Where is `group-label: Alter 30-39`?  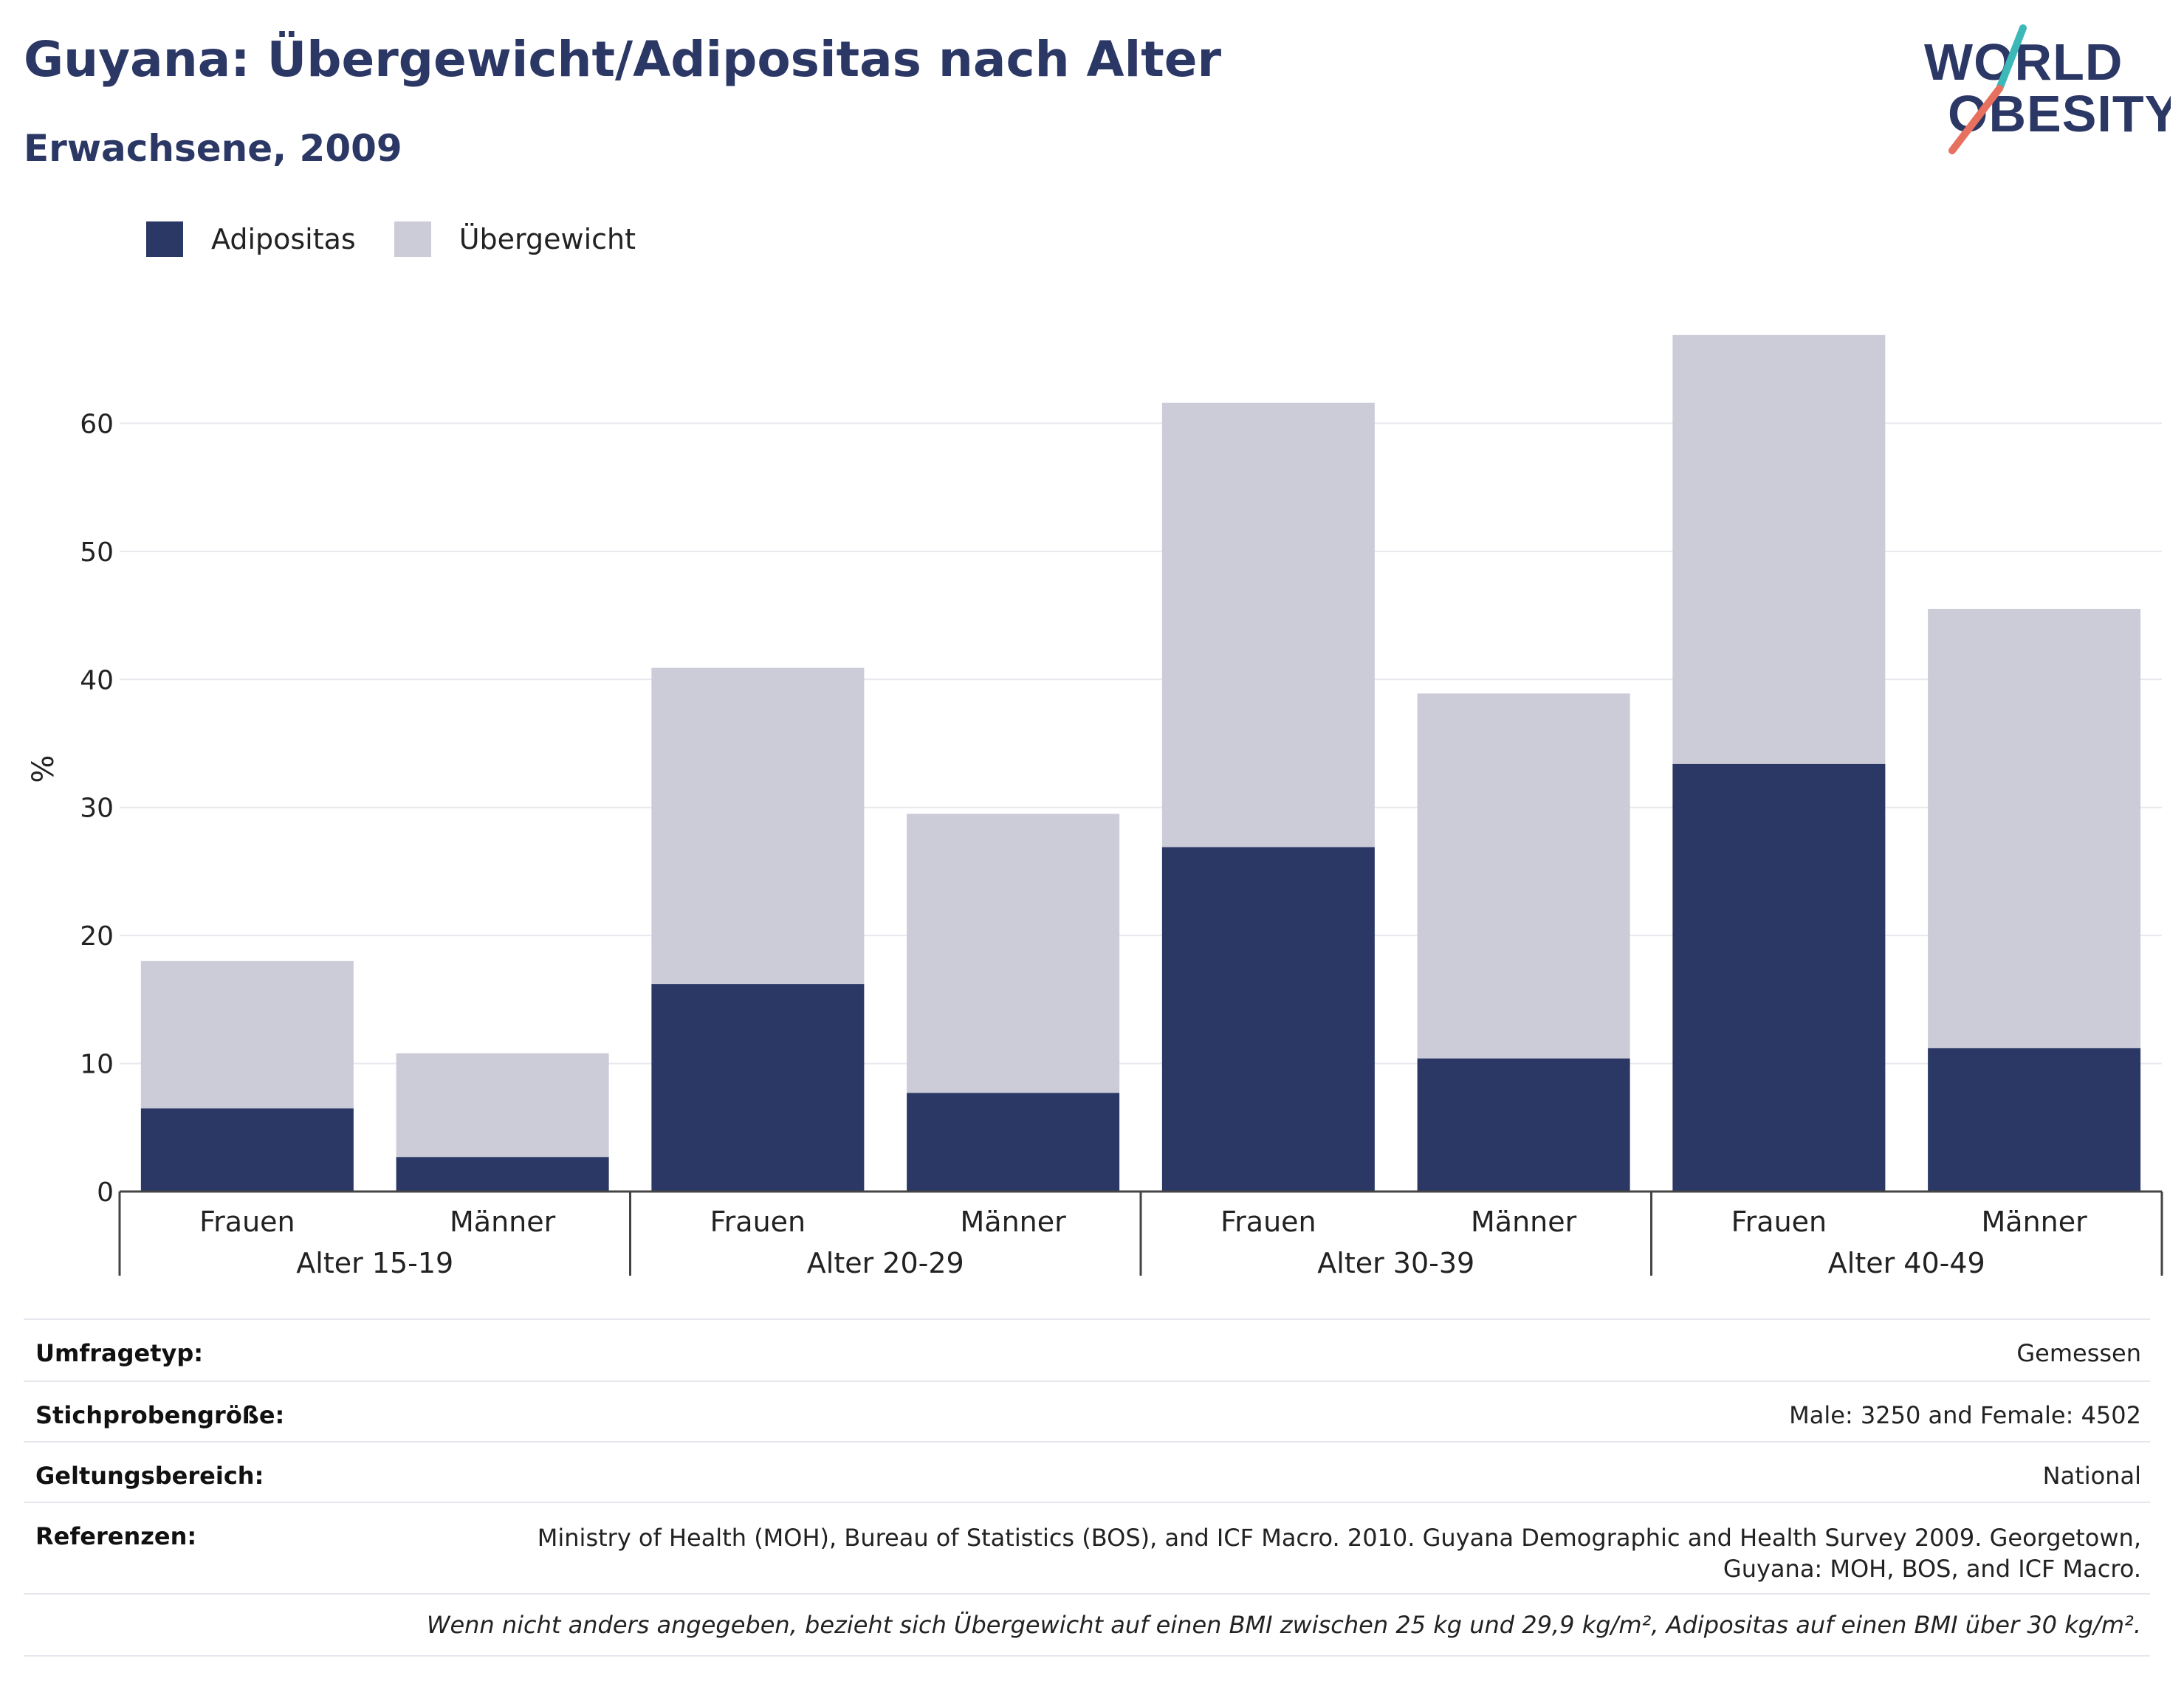 group-label: Alter 30-39 is located at coordinates (1396, 1263).